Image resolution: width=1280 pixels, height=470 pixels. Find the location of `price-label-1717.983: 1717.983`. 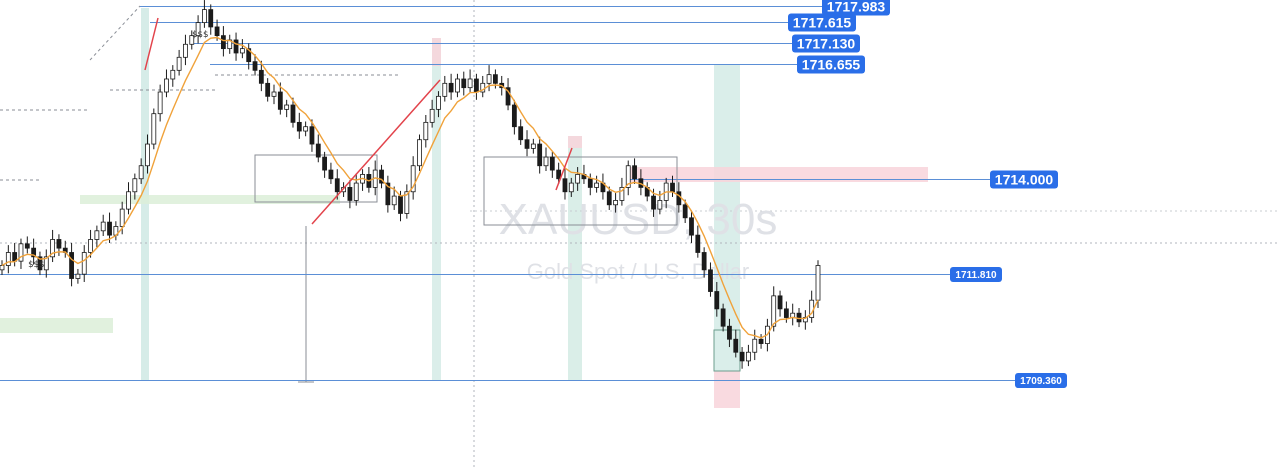

price-label-1717.983: 1717.983 is located at coordinates (856, 8).